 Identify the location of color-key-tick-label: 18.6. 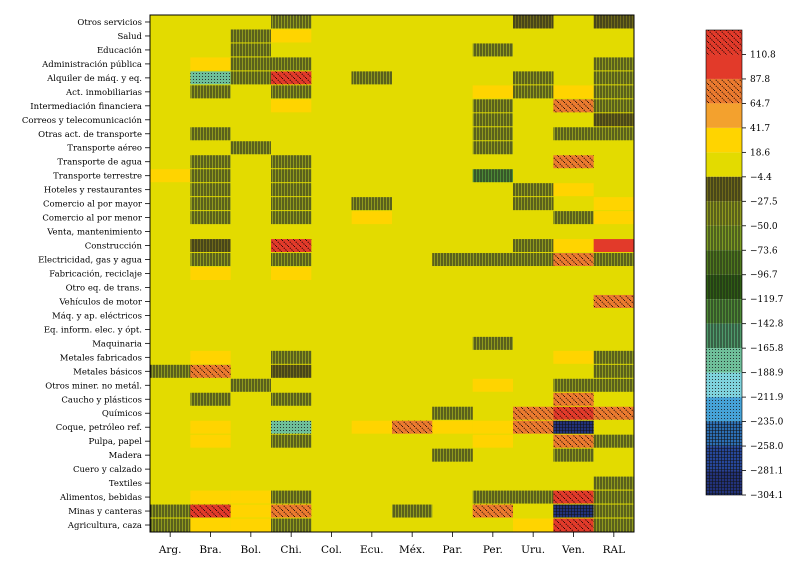
(760, 153).